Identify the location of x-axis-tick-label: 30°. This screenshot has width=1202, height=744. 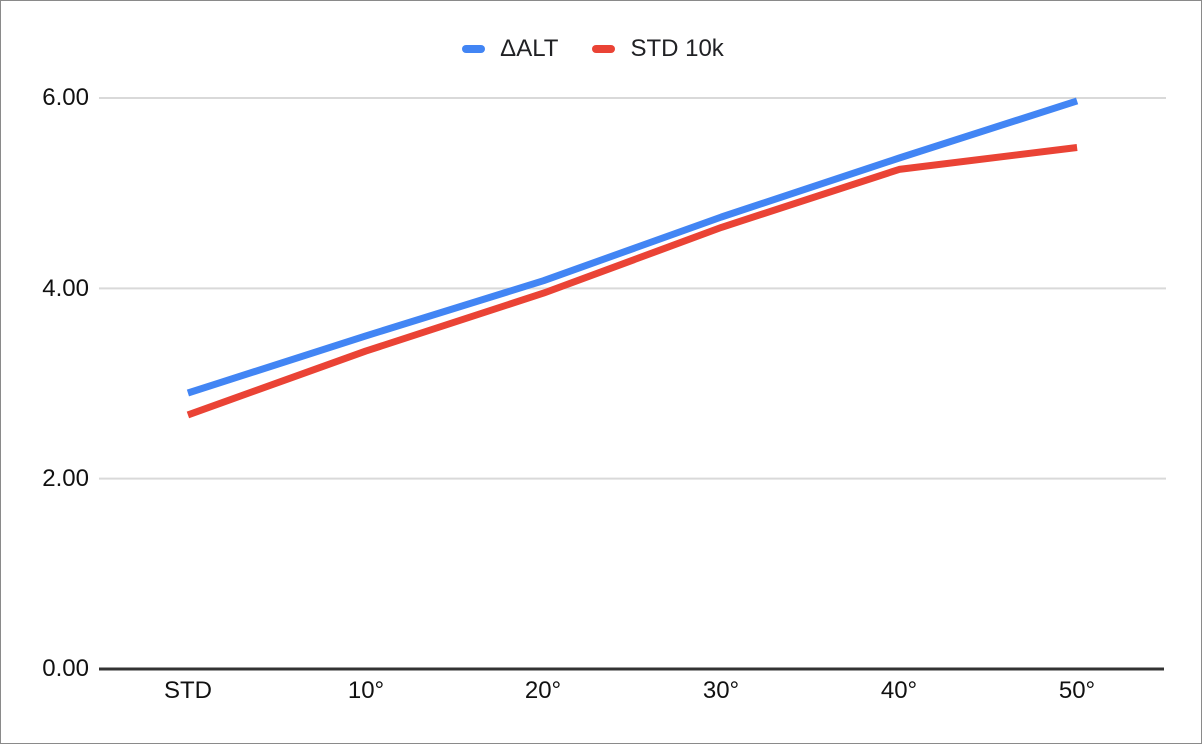
(721, 690).